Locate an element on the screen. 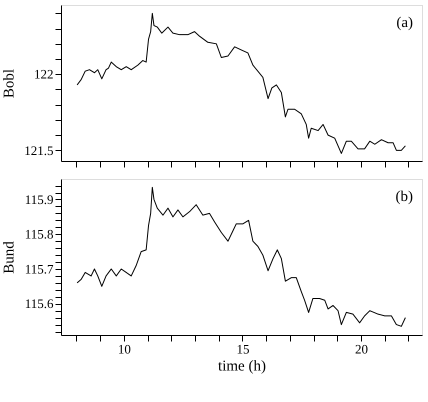 Image resolution: width=428 pixels, height=402 pixels. y-tick-label: 115.9 is located at coordinates (39, 199).